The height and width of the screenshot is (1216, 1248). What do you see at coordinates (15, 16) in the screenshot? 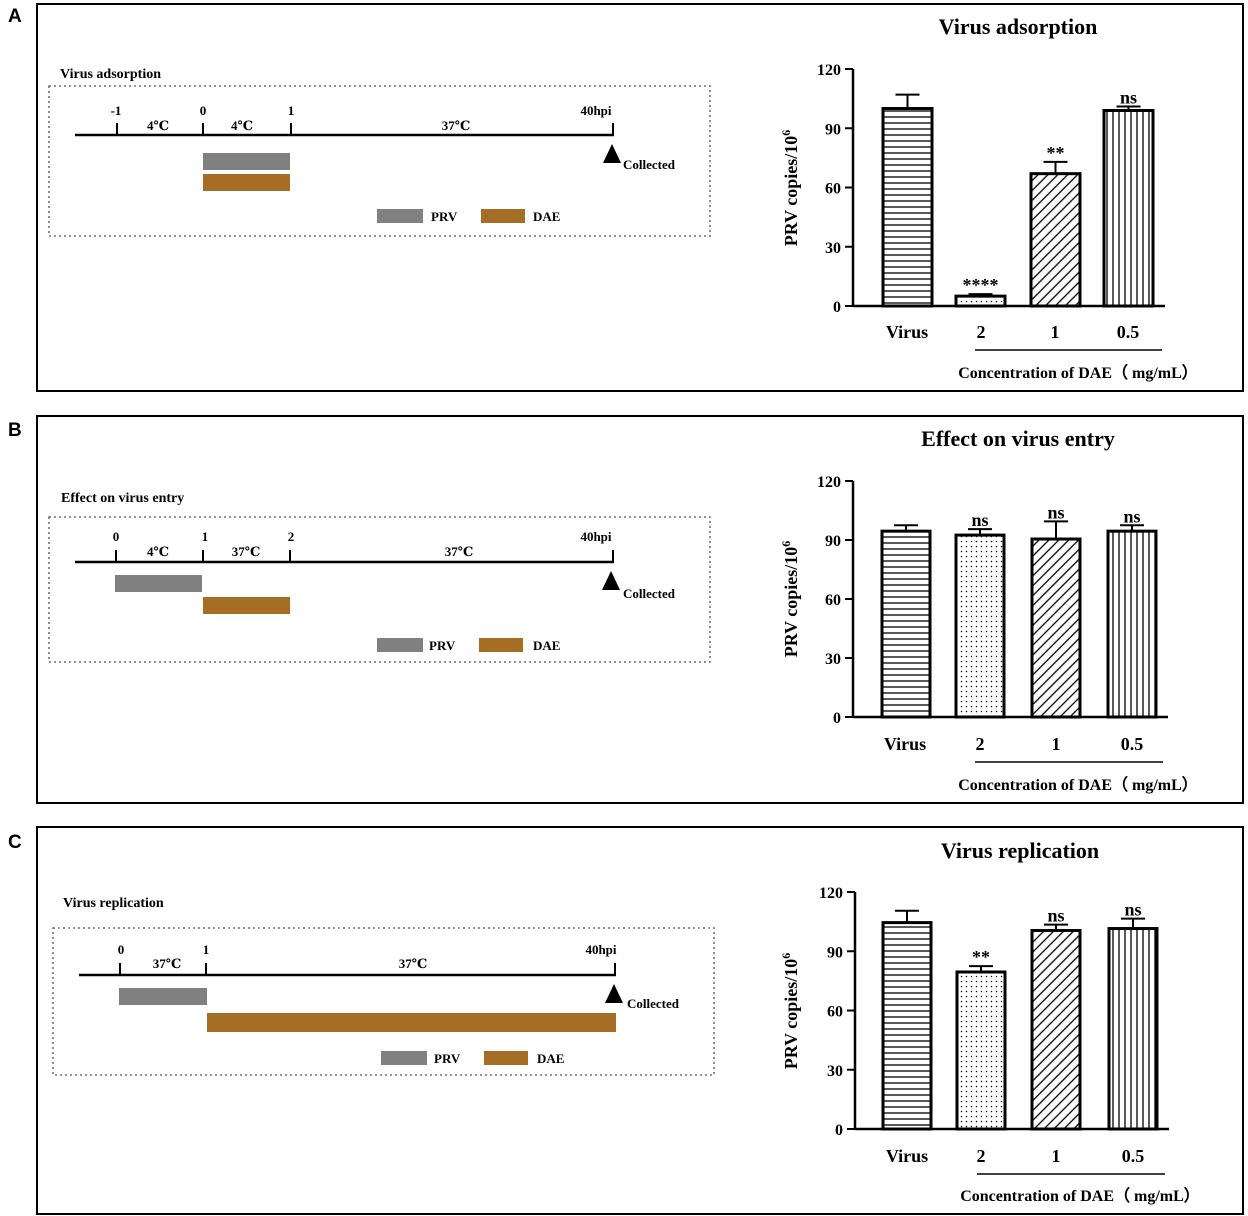
I see `panel-letter-a: A` at bounding box center [15, 16].